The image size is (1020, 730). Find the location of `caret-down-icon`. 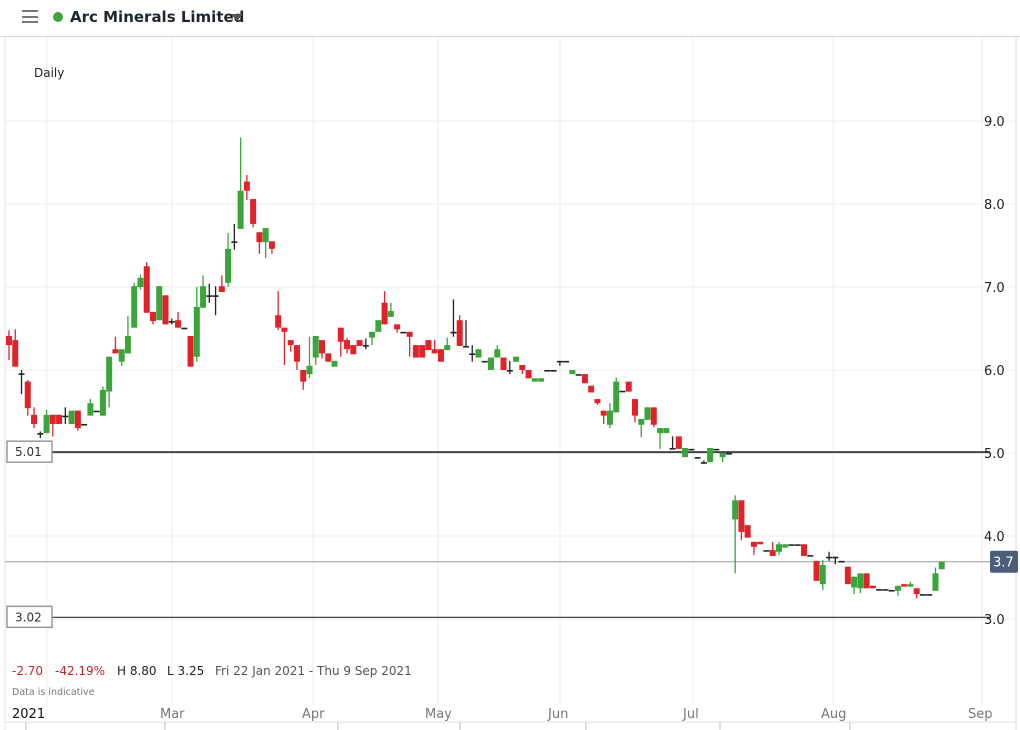

caret-down-icon is located at coordinates (237, 17).